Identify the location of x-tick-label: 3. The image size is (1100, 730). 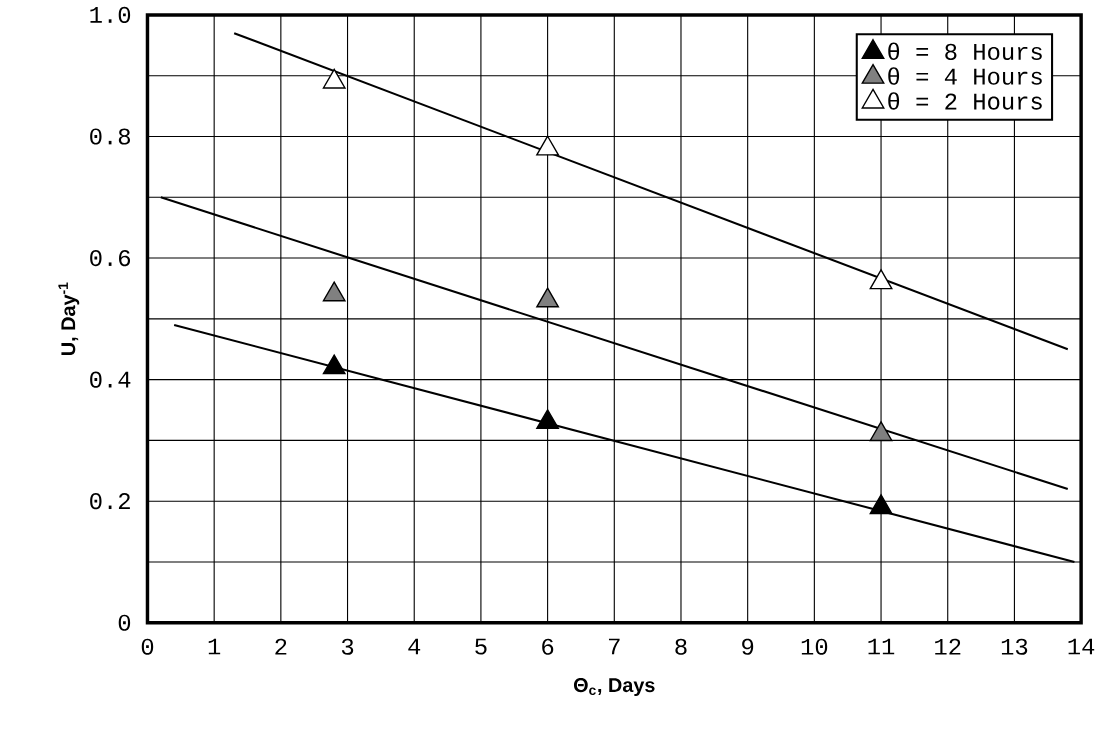
(347, 646).